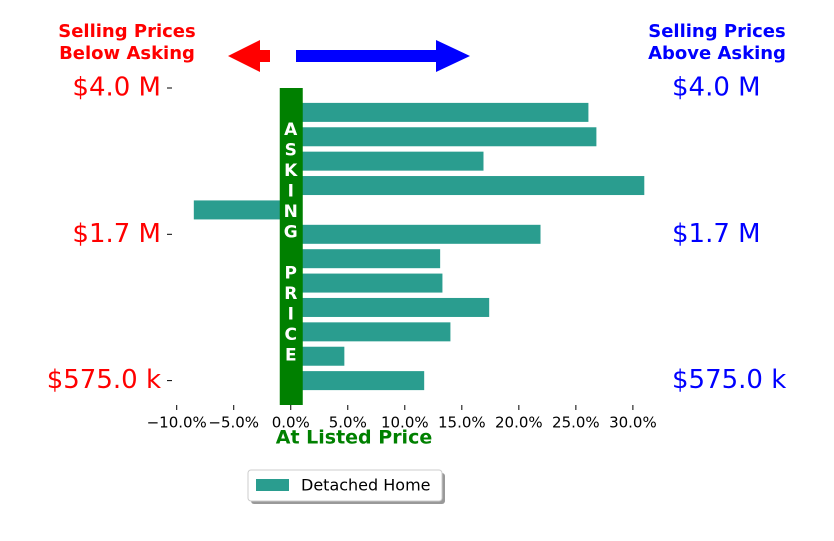 Image resolution: width=834 pixels, height=541 pixels. What do you see at coordinates (291, 356) in the screenshot?
I see `column-letter: E` at bounding box center [291, 356].